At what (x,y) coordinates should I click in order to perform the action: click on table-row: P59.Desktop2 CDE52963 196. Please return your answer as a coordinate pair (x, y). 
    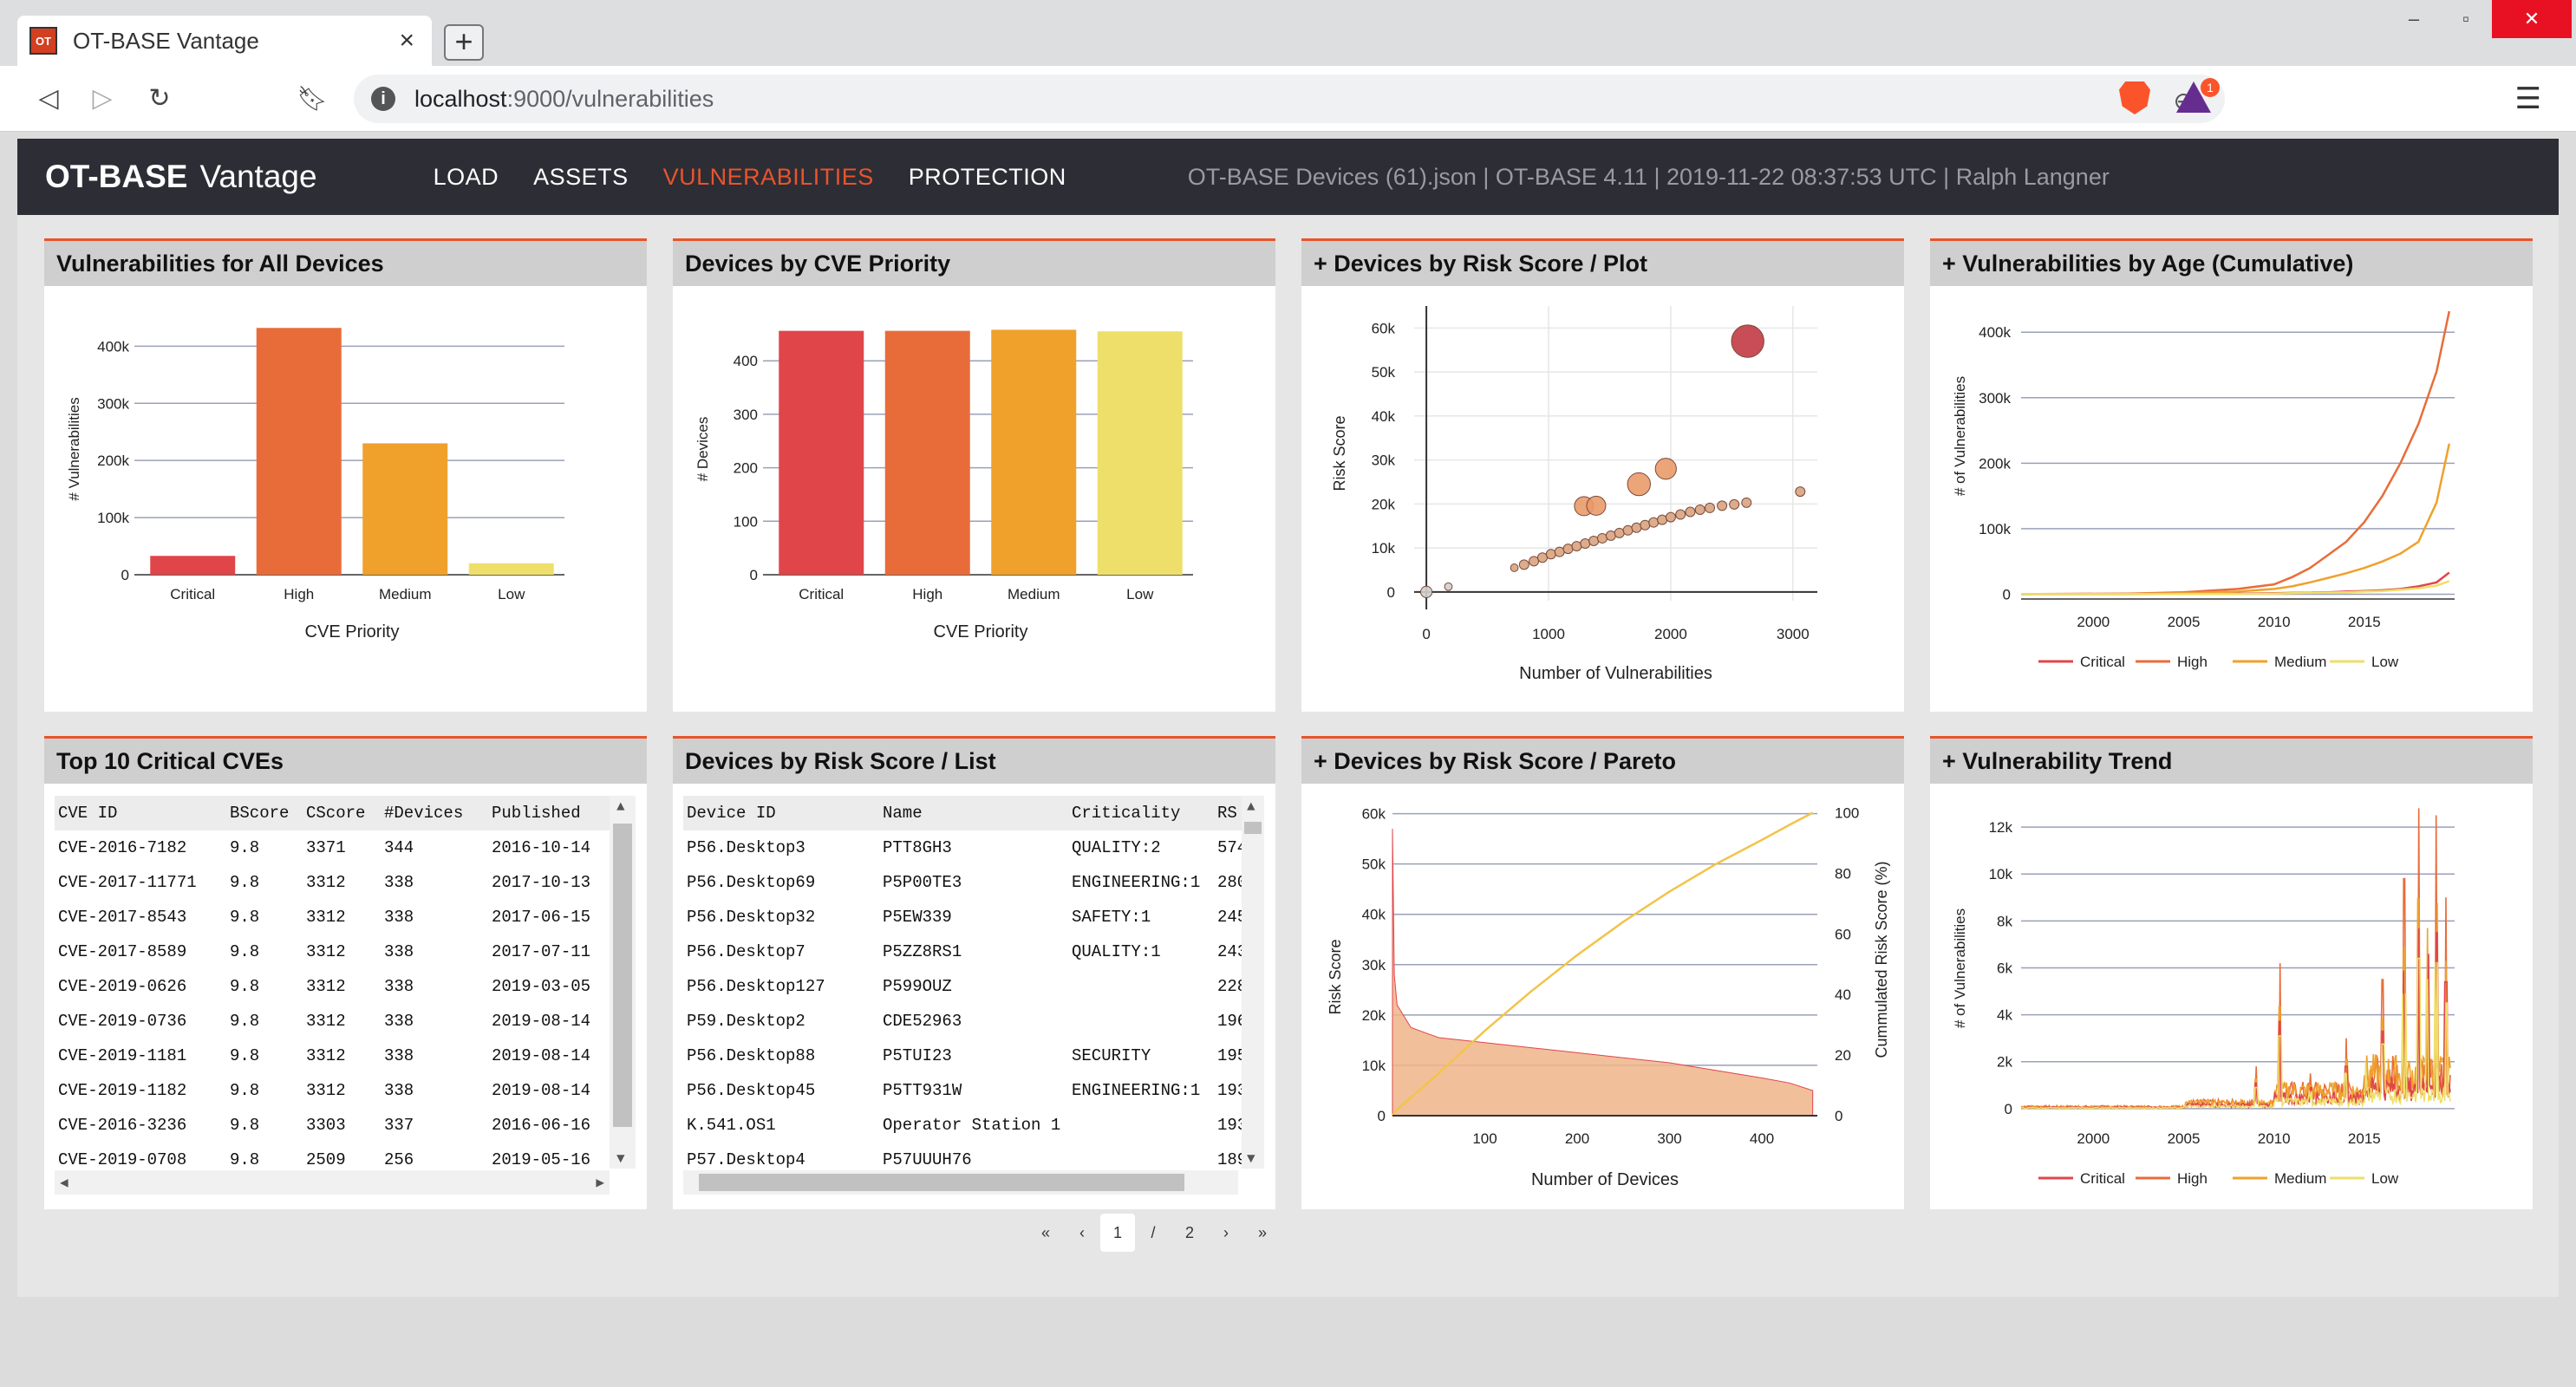
    Looking at the image, I should click on (974, 1021).